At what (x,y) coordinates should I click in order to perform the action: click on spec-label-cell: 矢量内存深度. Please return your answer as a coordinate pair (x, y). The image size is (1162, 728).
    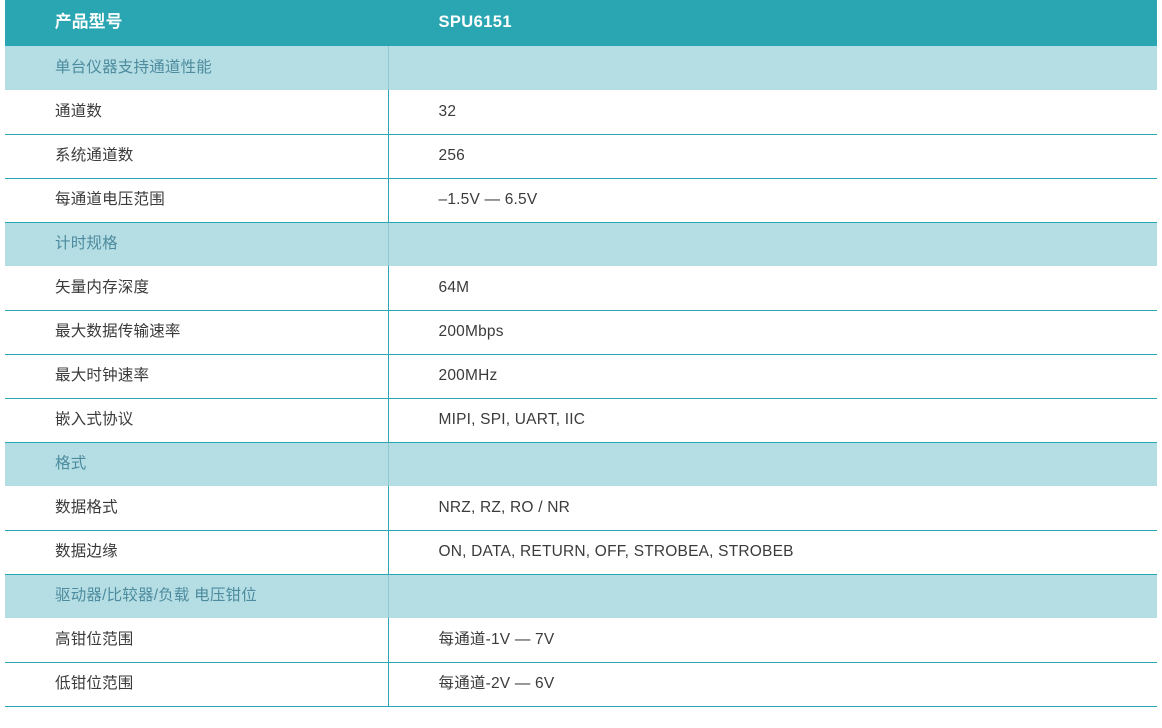
    Looking at the image, I should click on (197, 288).